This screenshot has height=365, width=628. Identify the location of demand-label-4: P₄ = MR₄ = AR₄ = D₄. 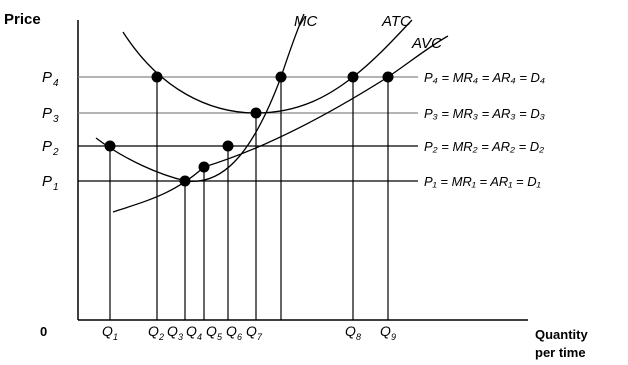
(484, 77).